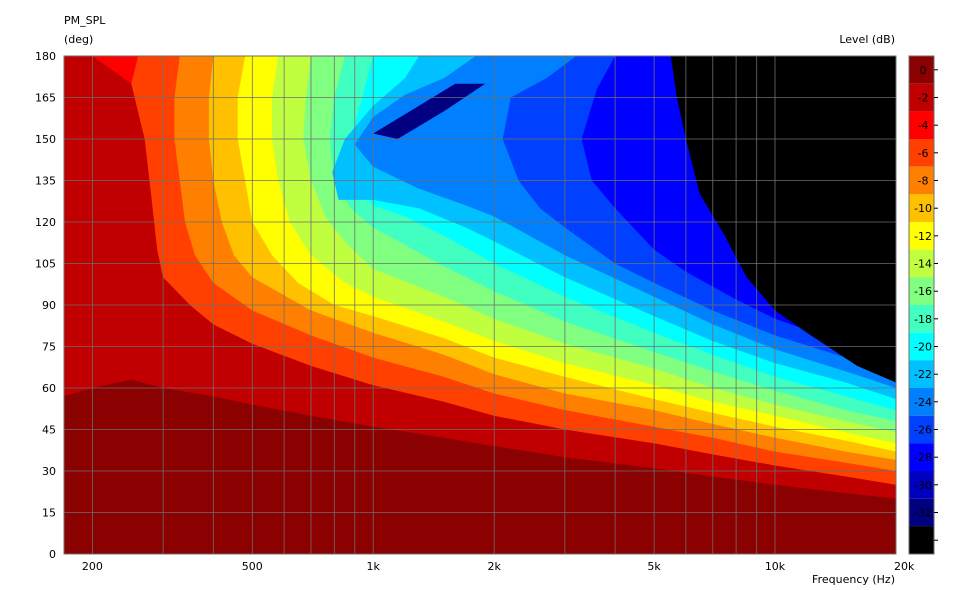 This screenshot has height=590, width=967. I want to click on colorbar-tick-label: -18, so click(923, 319).